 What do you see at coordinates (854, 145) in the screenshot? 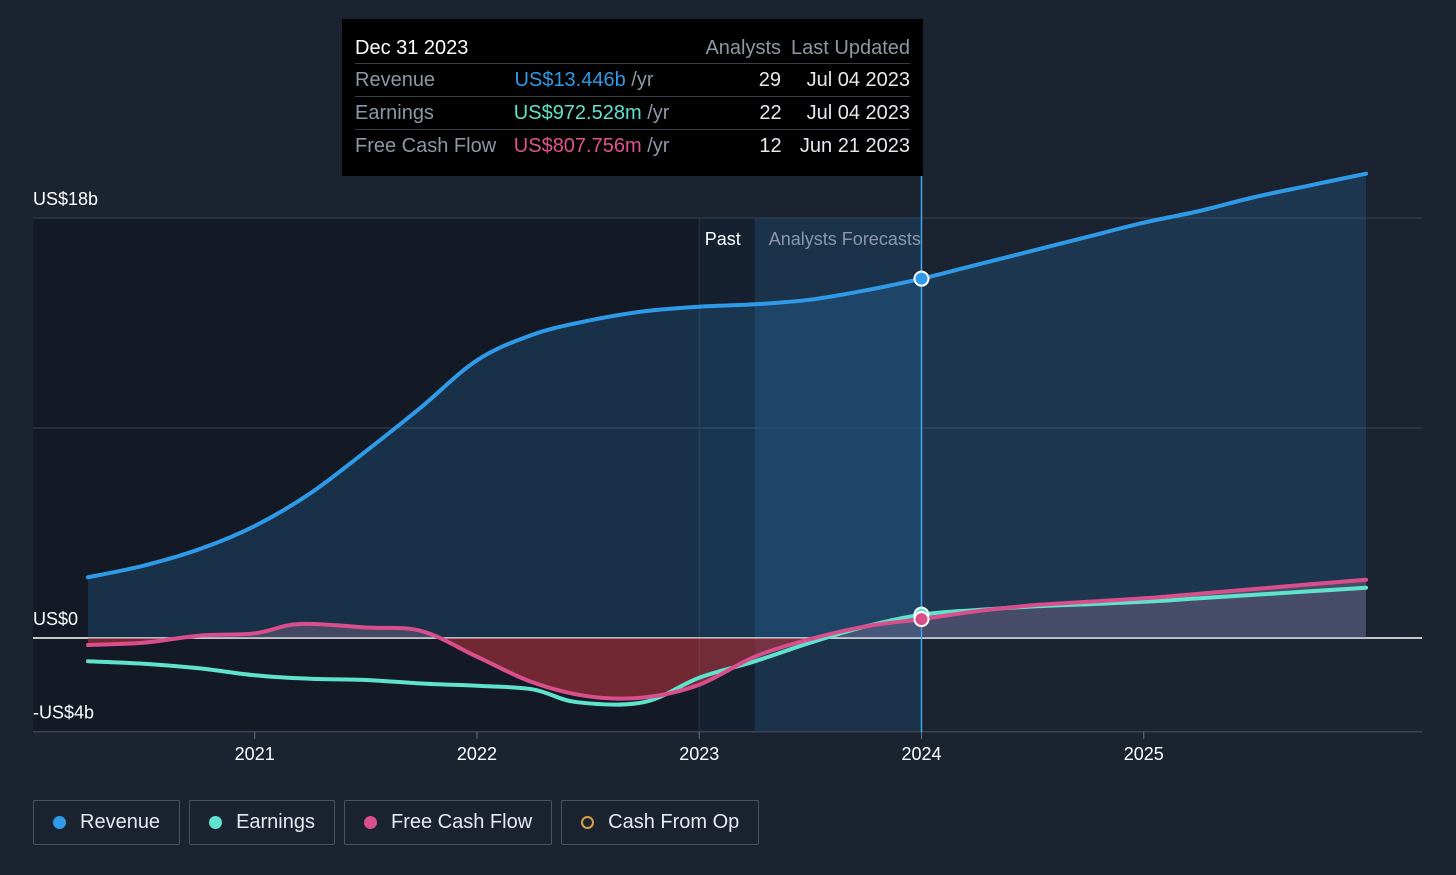
I see `tooltip-row-updated: Jun 21 2023` at bounding box center [854, 145].